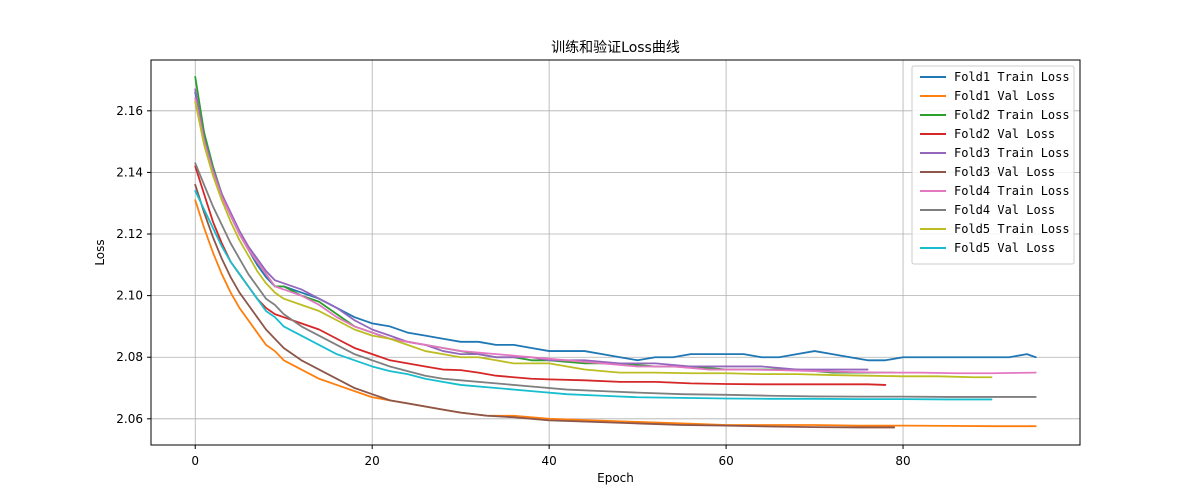 The image size is (1200, 500). Describe the element at coordinates (1012, 191) in the screenshot. I see `legend-entry-label: Fold4 Train Loss` at that location.